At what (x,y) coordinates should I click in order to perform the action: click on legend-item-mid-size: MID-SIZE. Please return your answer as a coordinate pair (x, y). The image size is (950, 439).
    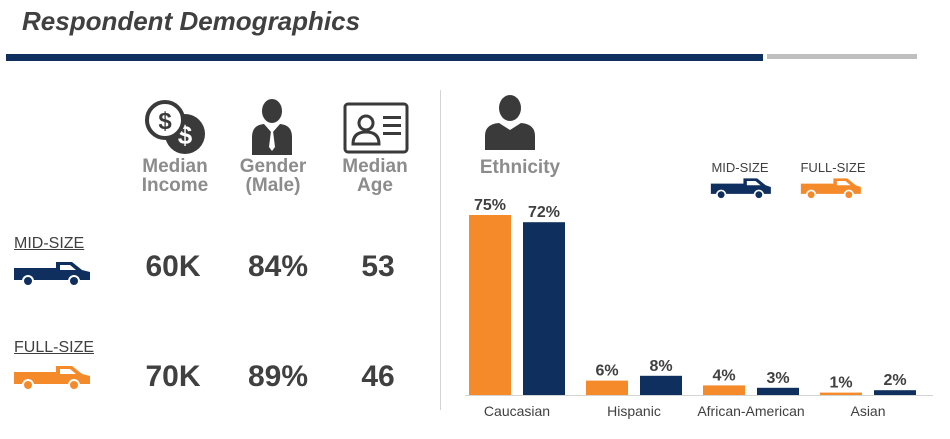
    Looking at the image, I should click on (740, 182).